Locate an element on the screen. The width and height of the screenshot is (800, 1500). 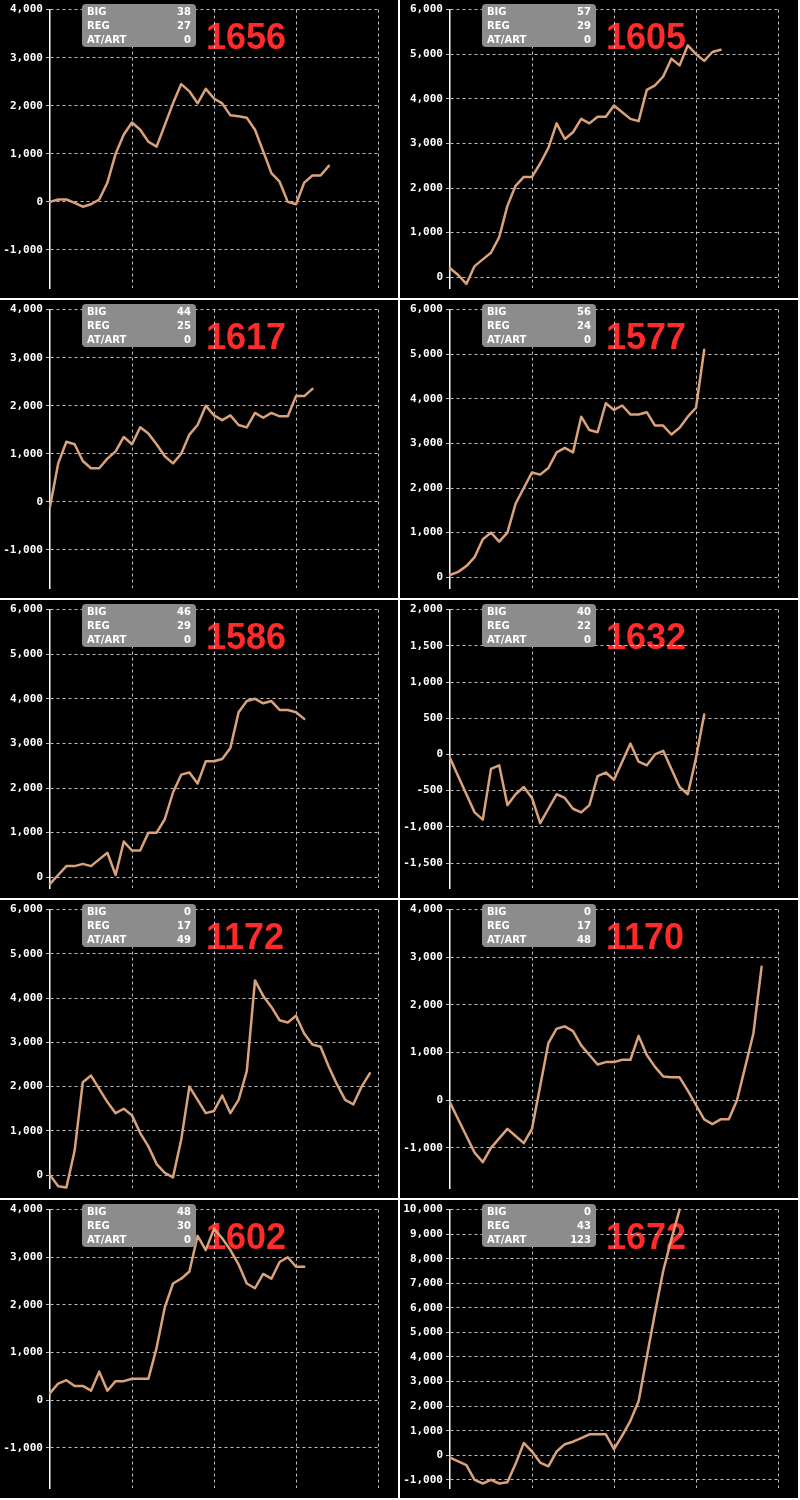
y-tick-label: 1,500 is located at coordinates (426, 645).